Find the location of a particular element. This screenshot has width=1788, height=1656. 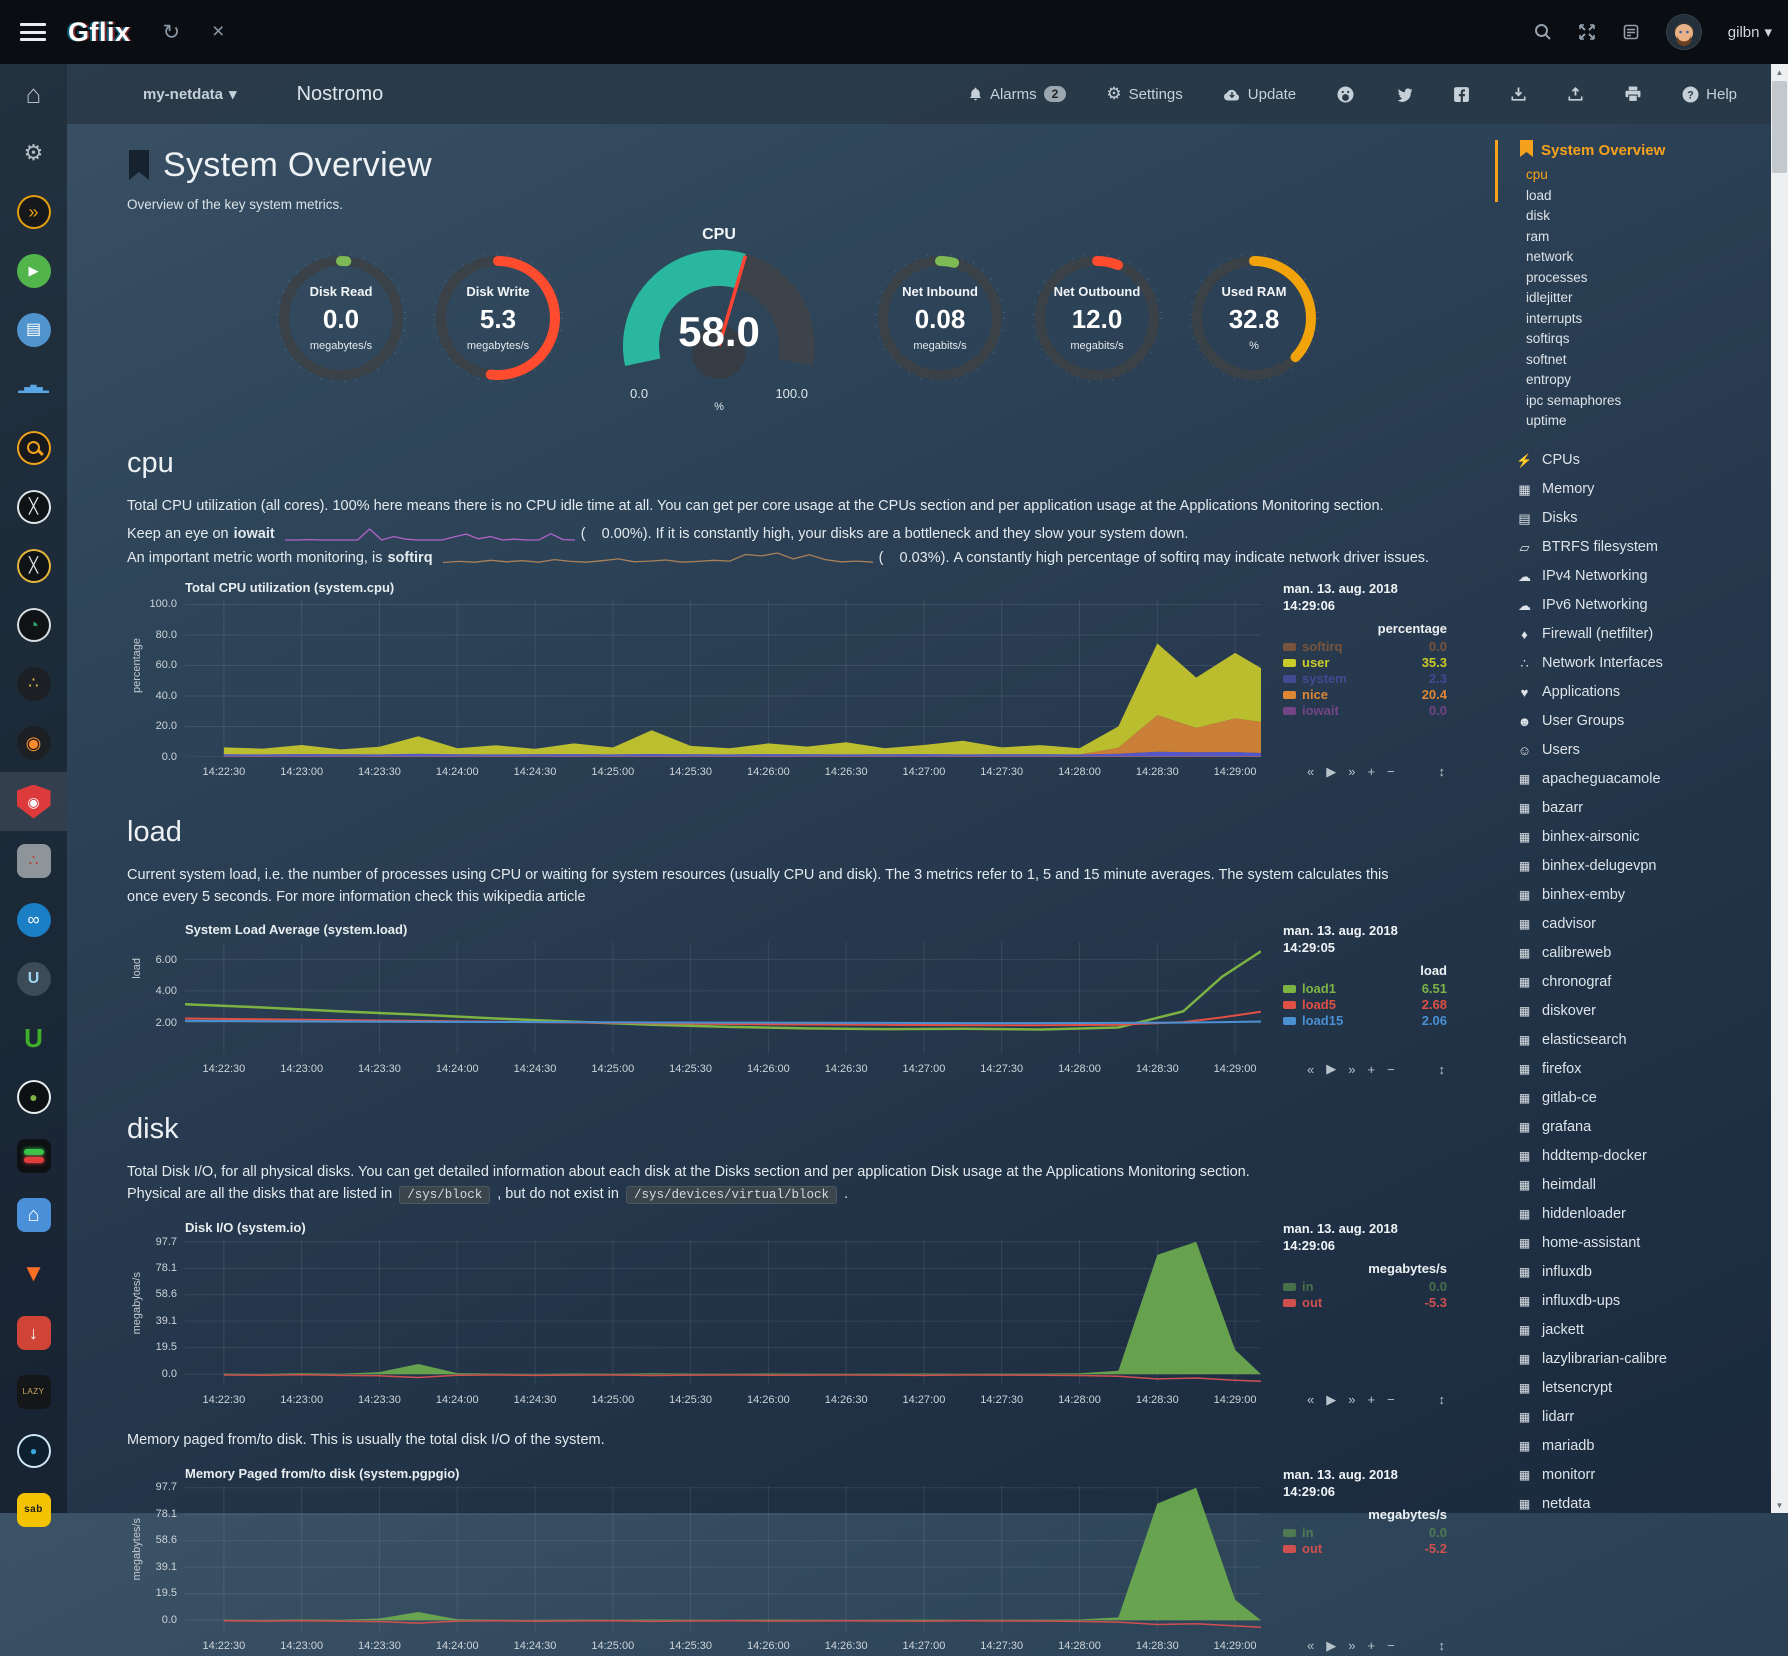

sidebar-item-binhex-delugevpn: ▦ binhex-delugevpn is located at coordinates (1630, 866).